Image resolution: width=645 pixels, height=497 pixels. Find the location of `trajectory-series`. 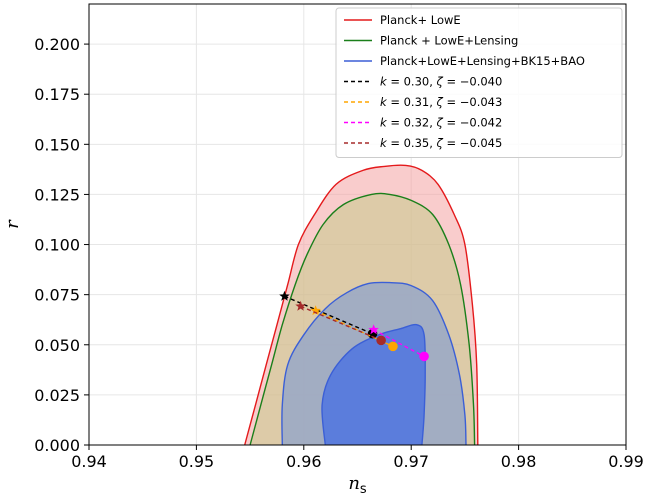

trajectory-series is located at coordinates (354, 326).